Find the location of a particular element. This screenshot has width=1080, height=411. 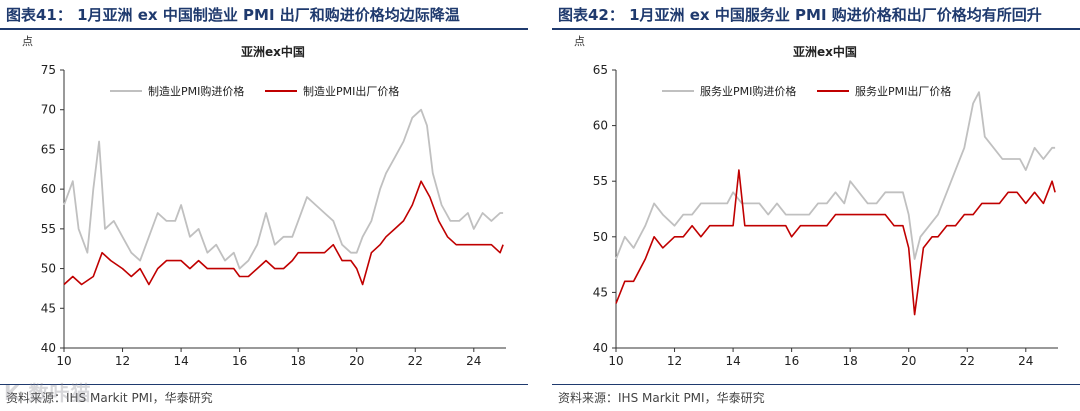

figure-title: 图表42： 1月亚洲 ex 中国服务业 PMI 购进价格和出厂价格均有所回升 is located at coordinates (800, 15).